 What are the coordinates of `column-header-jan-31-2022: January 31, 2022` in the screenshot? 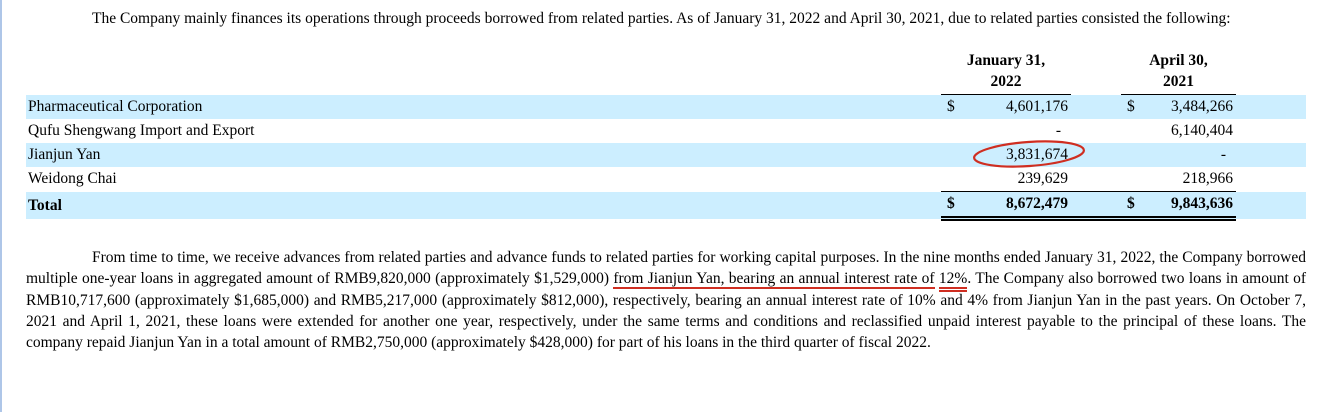 It's located at (1006, 73).